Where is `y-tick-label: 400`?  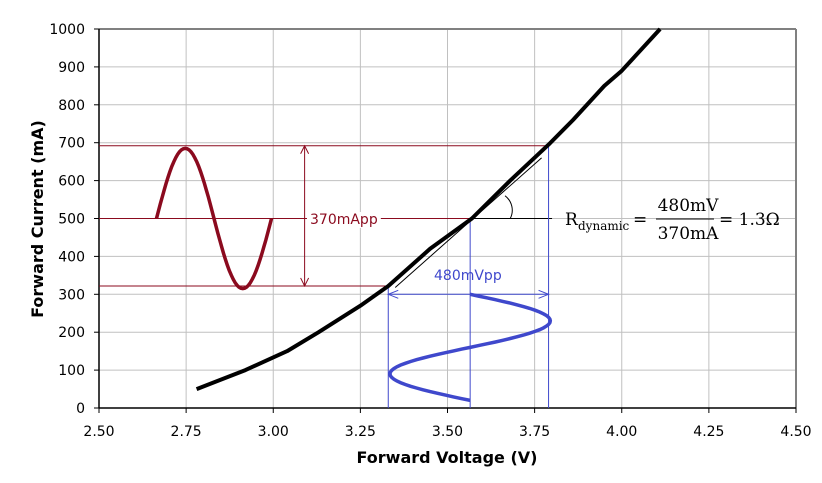
y-tick-label: 400 is located at coordinates (71, 257).